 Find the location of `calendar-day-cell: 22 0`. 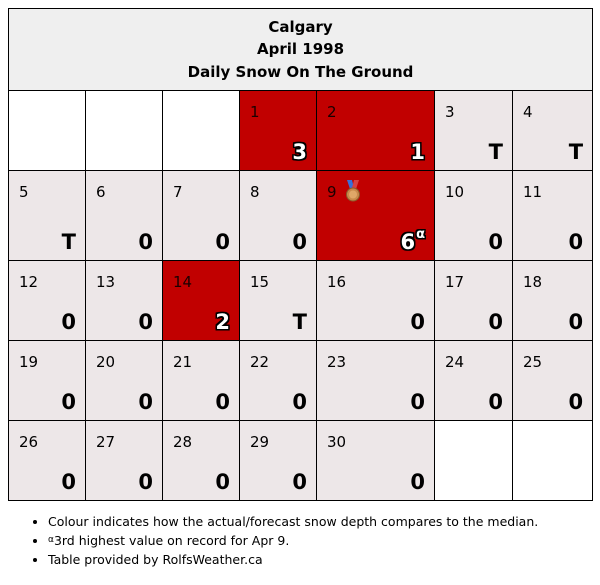

calendar-day-cell: 22 0 is located at coordinates (278, 380).